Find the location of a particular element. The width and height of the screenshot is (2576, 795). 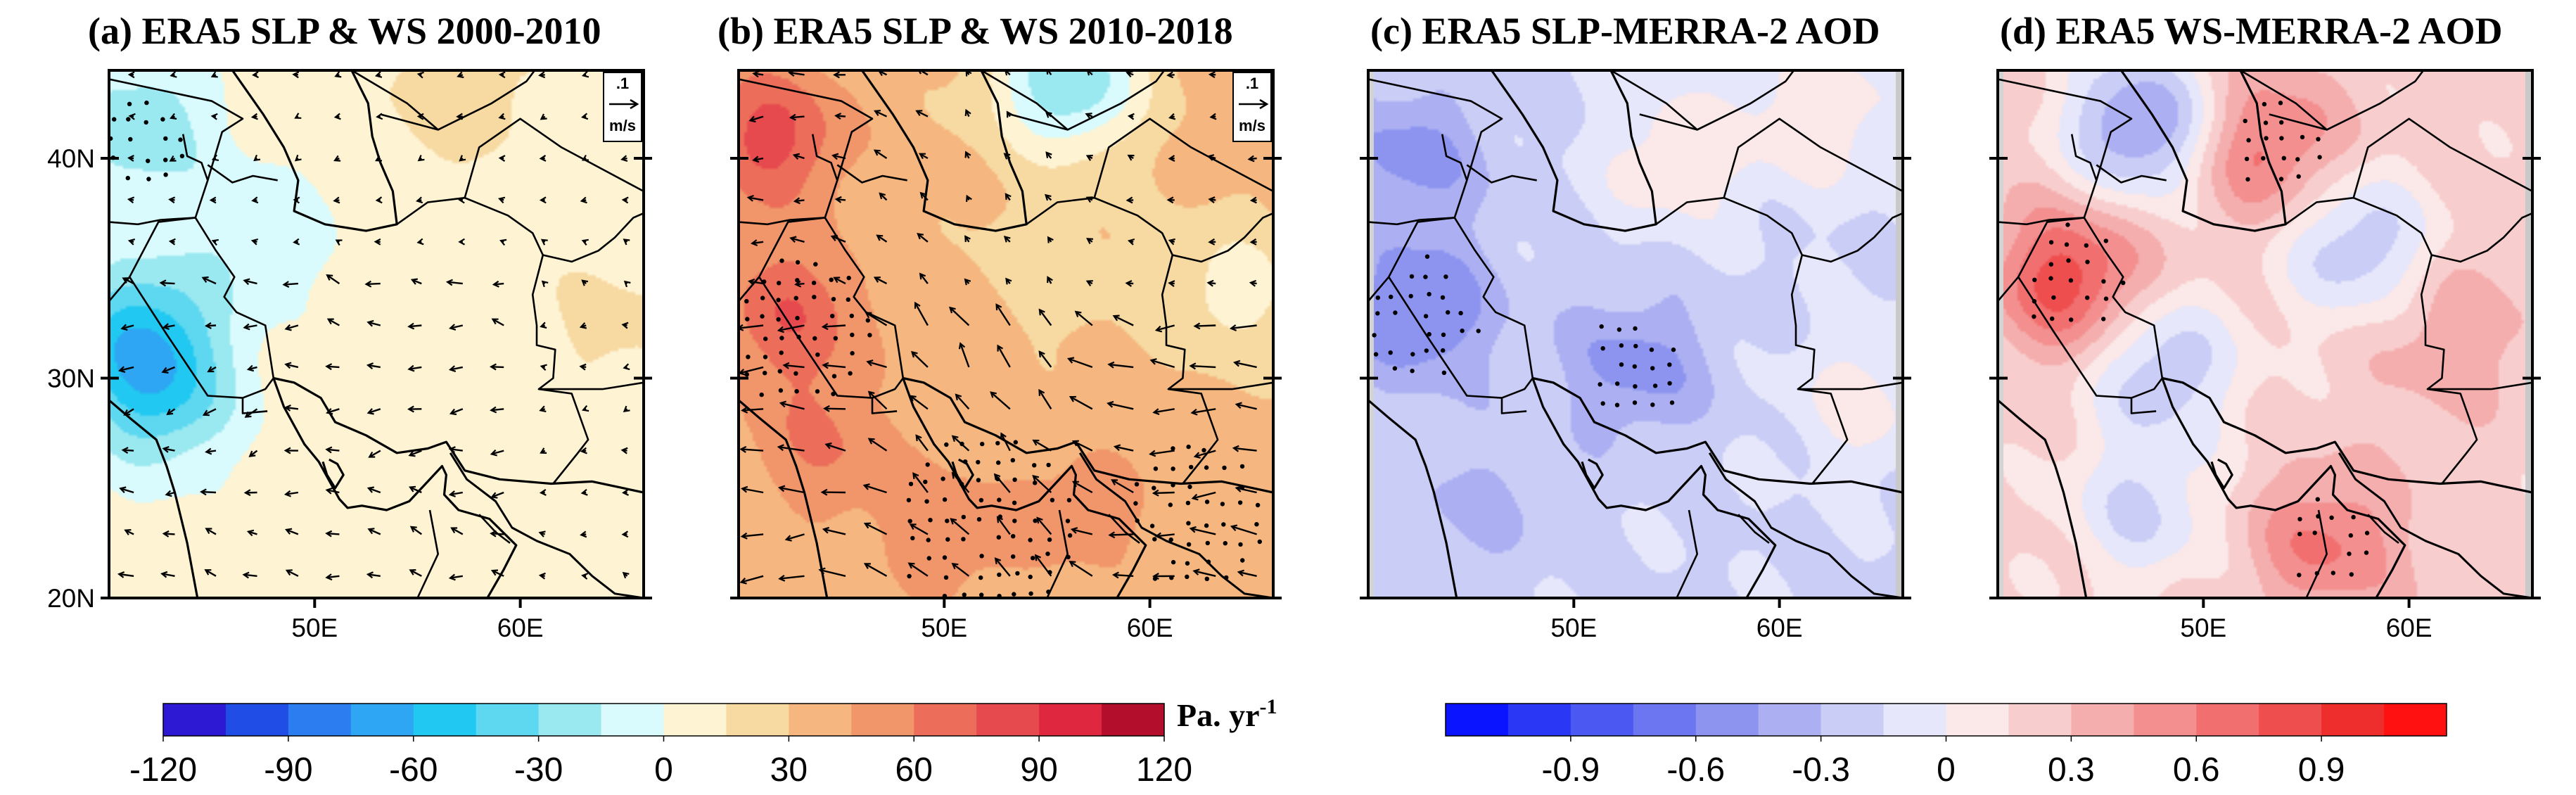

panel-b-frame is located at coordinates (1006, 334).